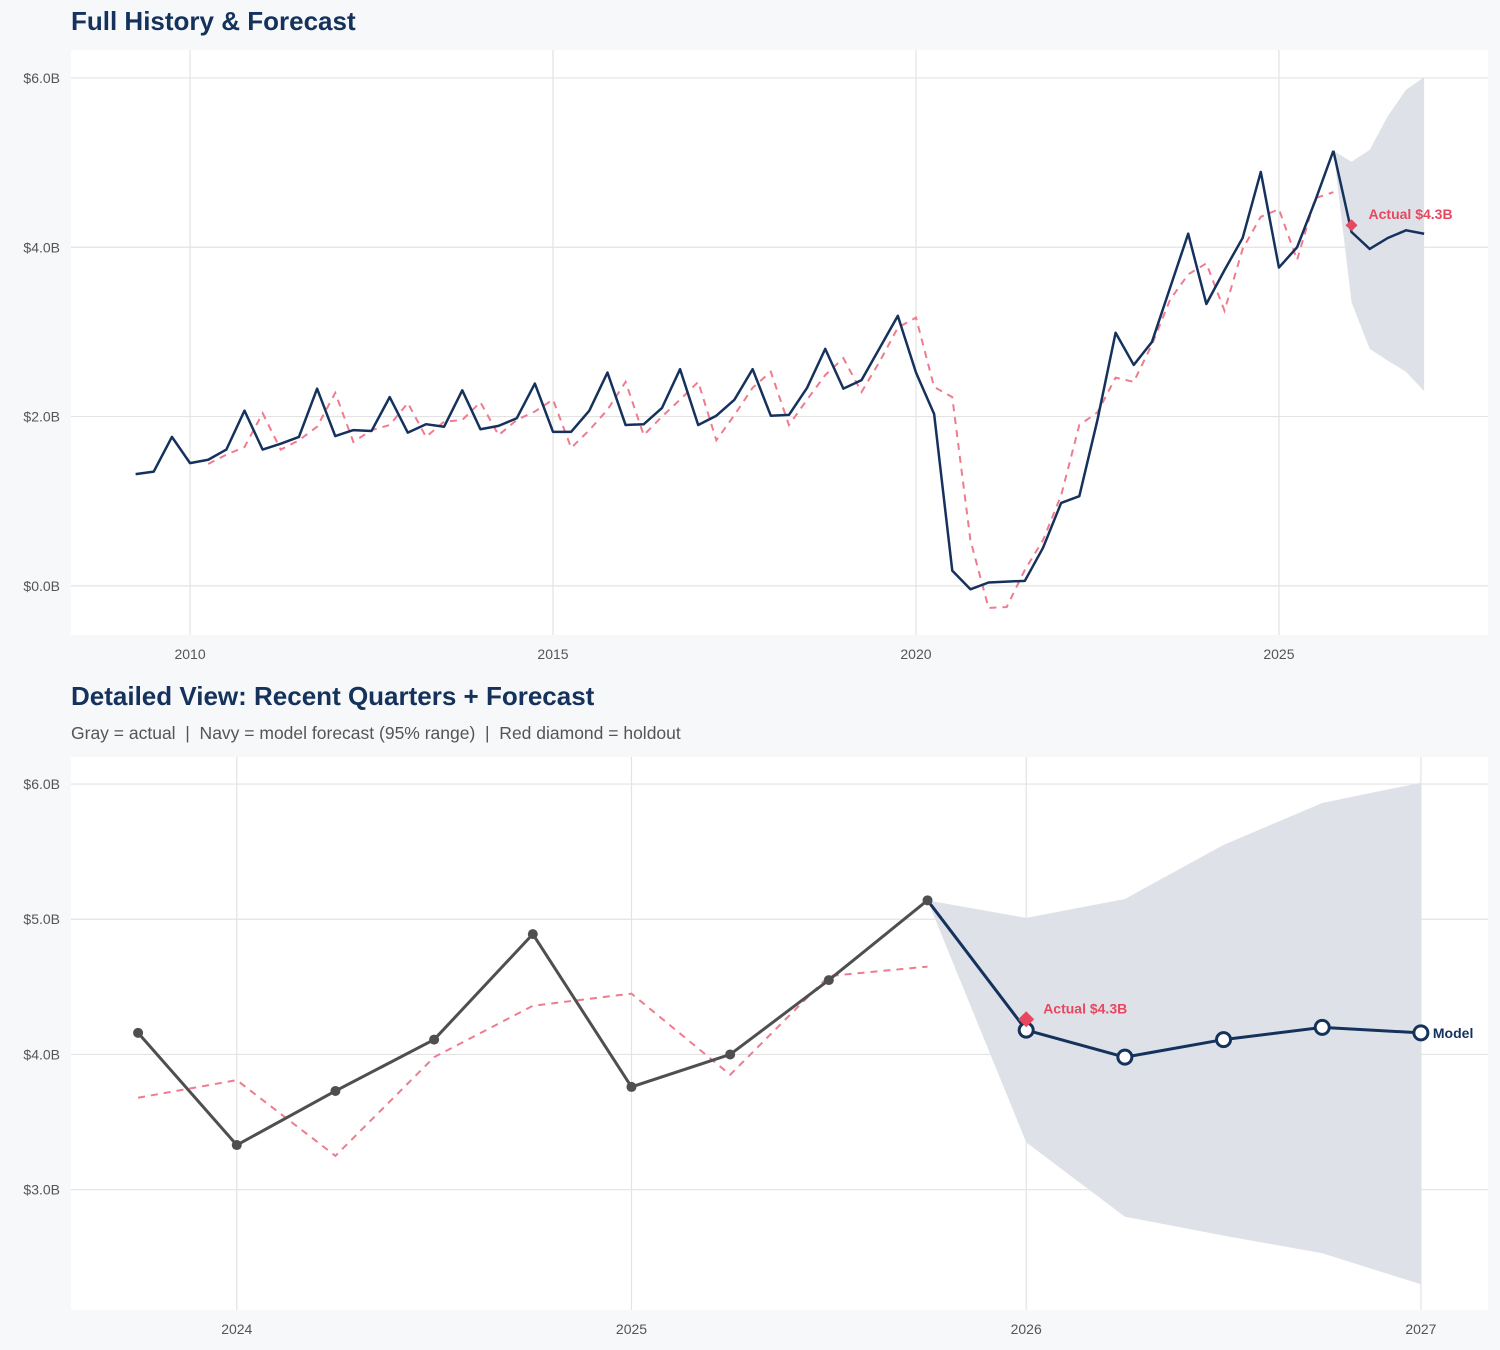  Describe the element at coordinates (41, 586) in the screenshot. I see `y-tick-label: $0.0B` at that location.